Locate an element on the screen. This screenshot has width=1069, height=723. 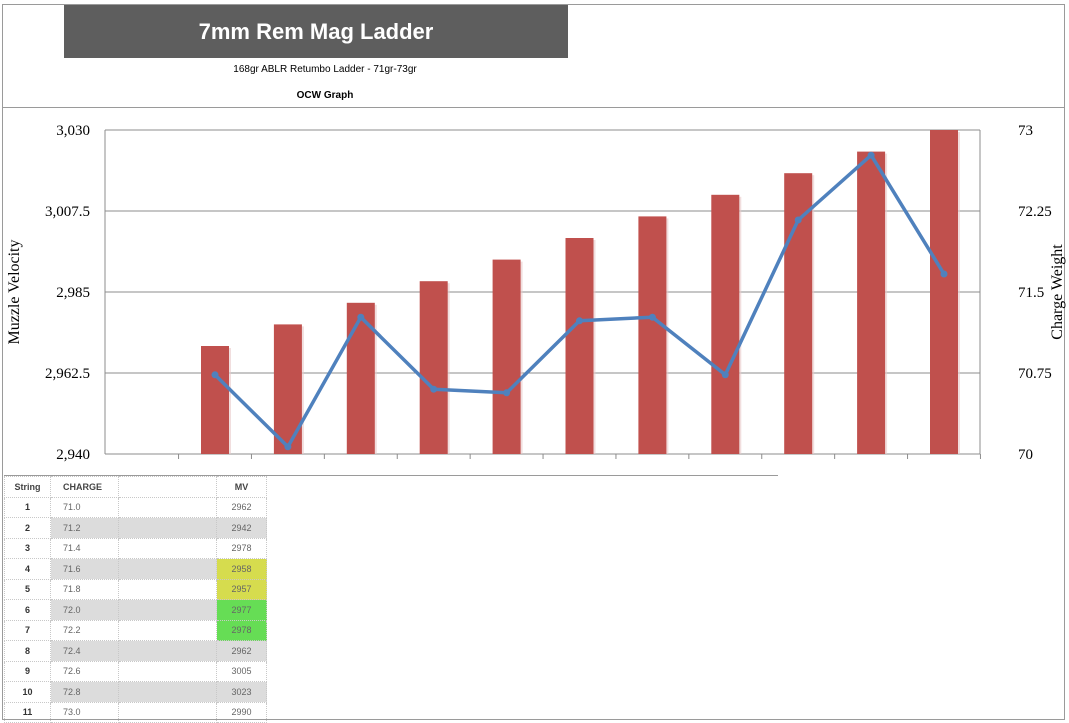
cell-charge: 71.0 is located at coordinates (84, 507).